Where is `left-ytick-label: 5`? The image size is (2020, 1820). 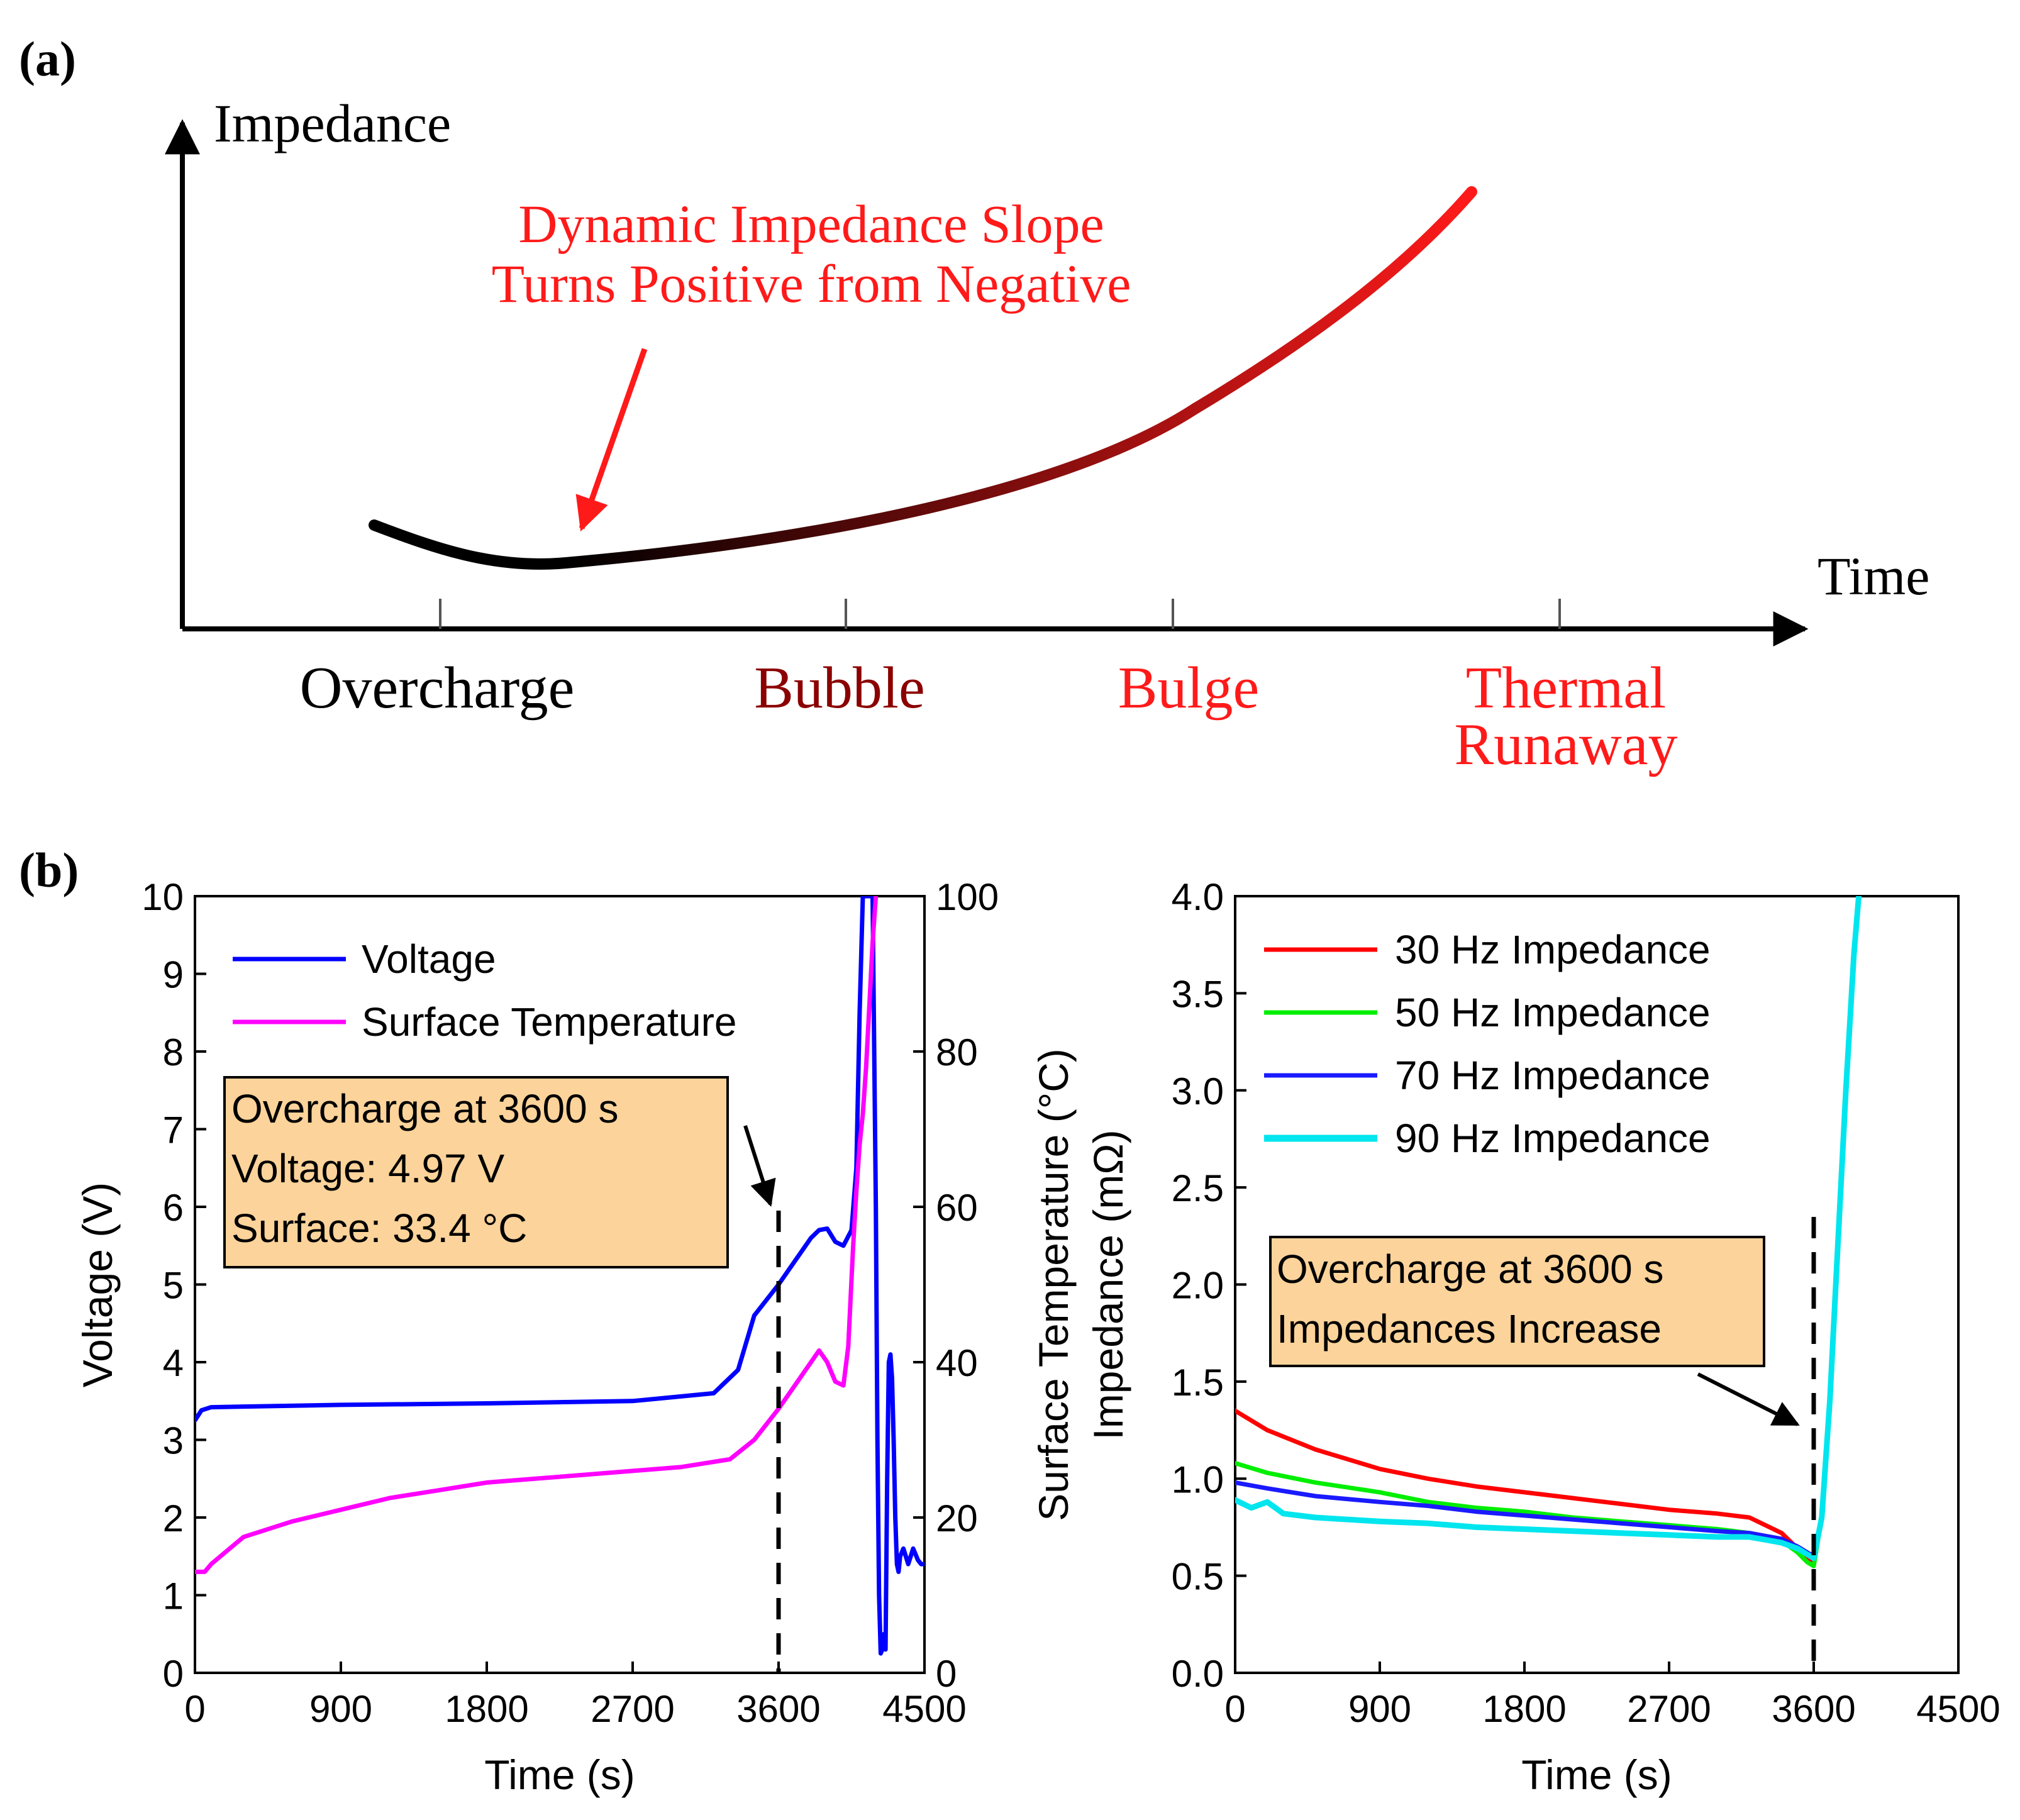 left-ytick-label: 5 is located at coordinates (173, 1286).